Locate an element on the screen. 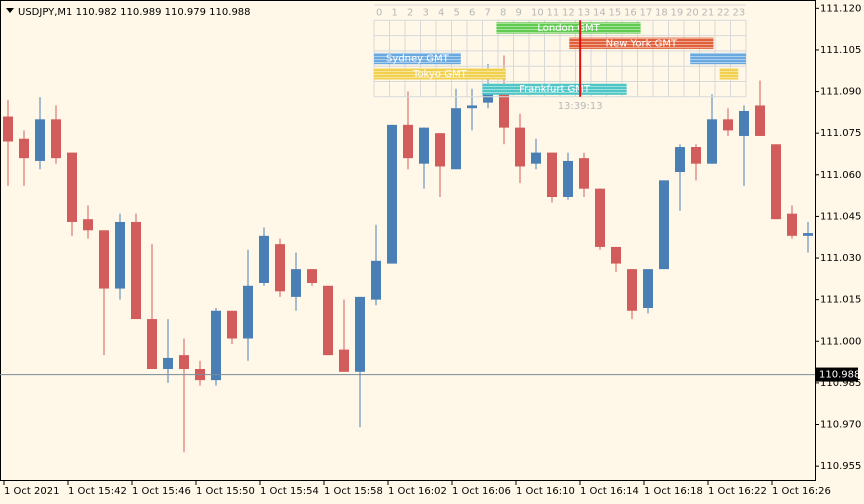 The height and width of the screenshot is (504, 864). x-tick-label: 1 Oct 2021 is located at coordinates (31, 491).